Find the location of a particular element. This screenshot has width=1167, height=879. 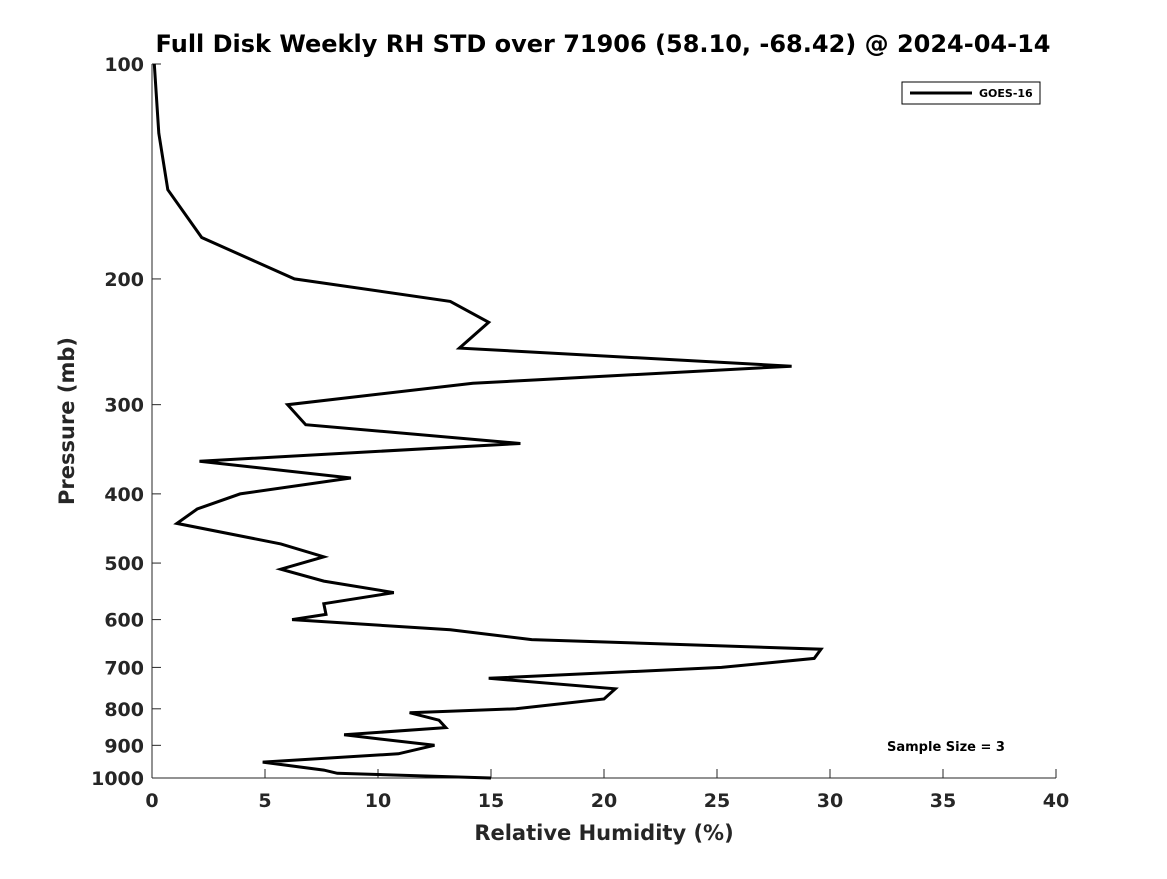

y-axis-title: Pressure (mb) is located at coordinates (67, 421).